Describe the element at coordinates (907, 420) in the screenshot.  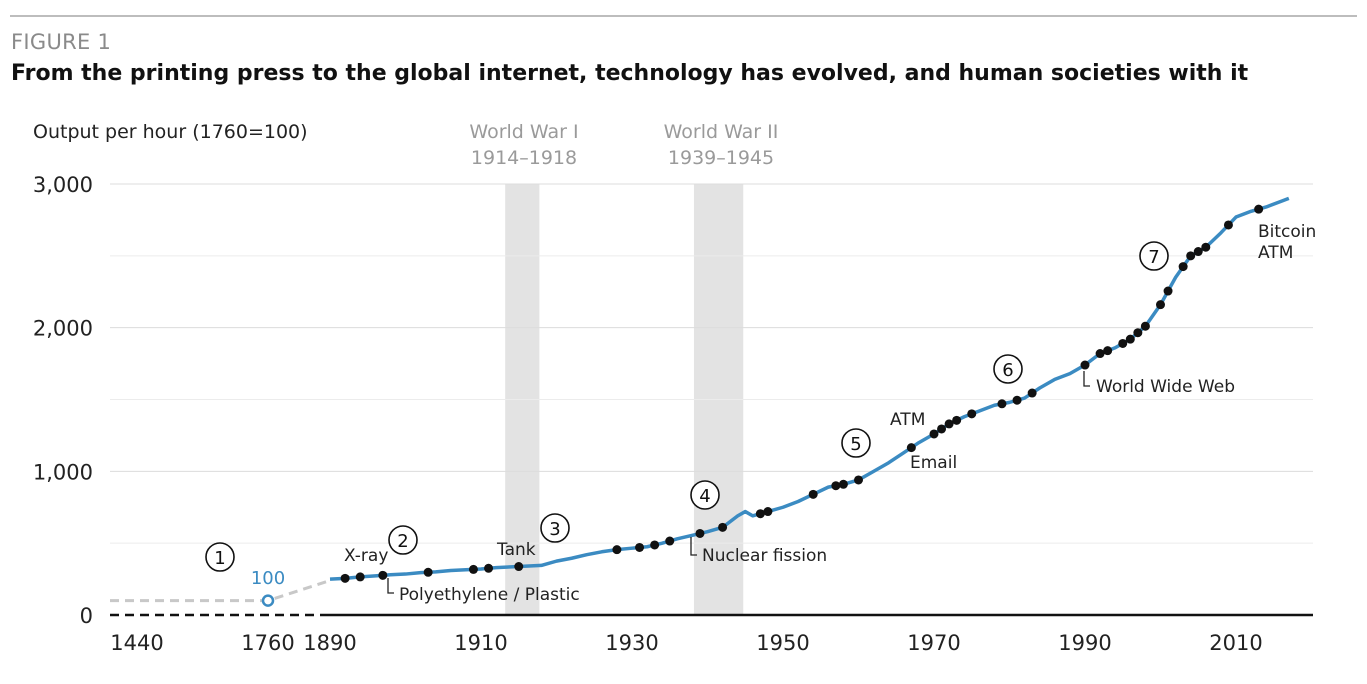
I see `annotation-atm-1967: ATM` at that location.